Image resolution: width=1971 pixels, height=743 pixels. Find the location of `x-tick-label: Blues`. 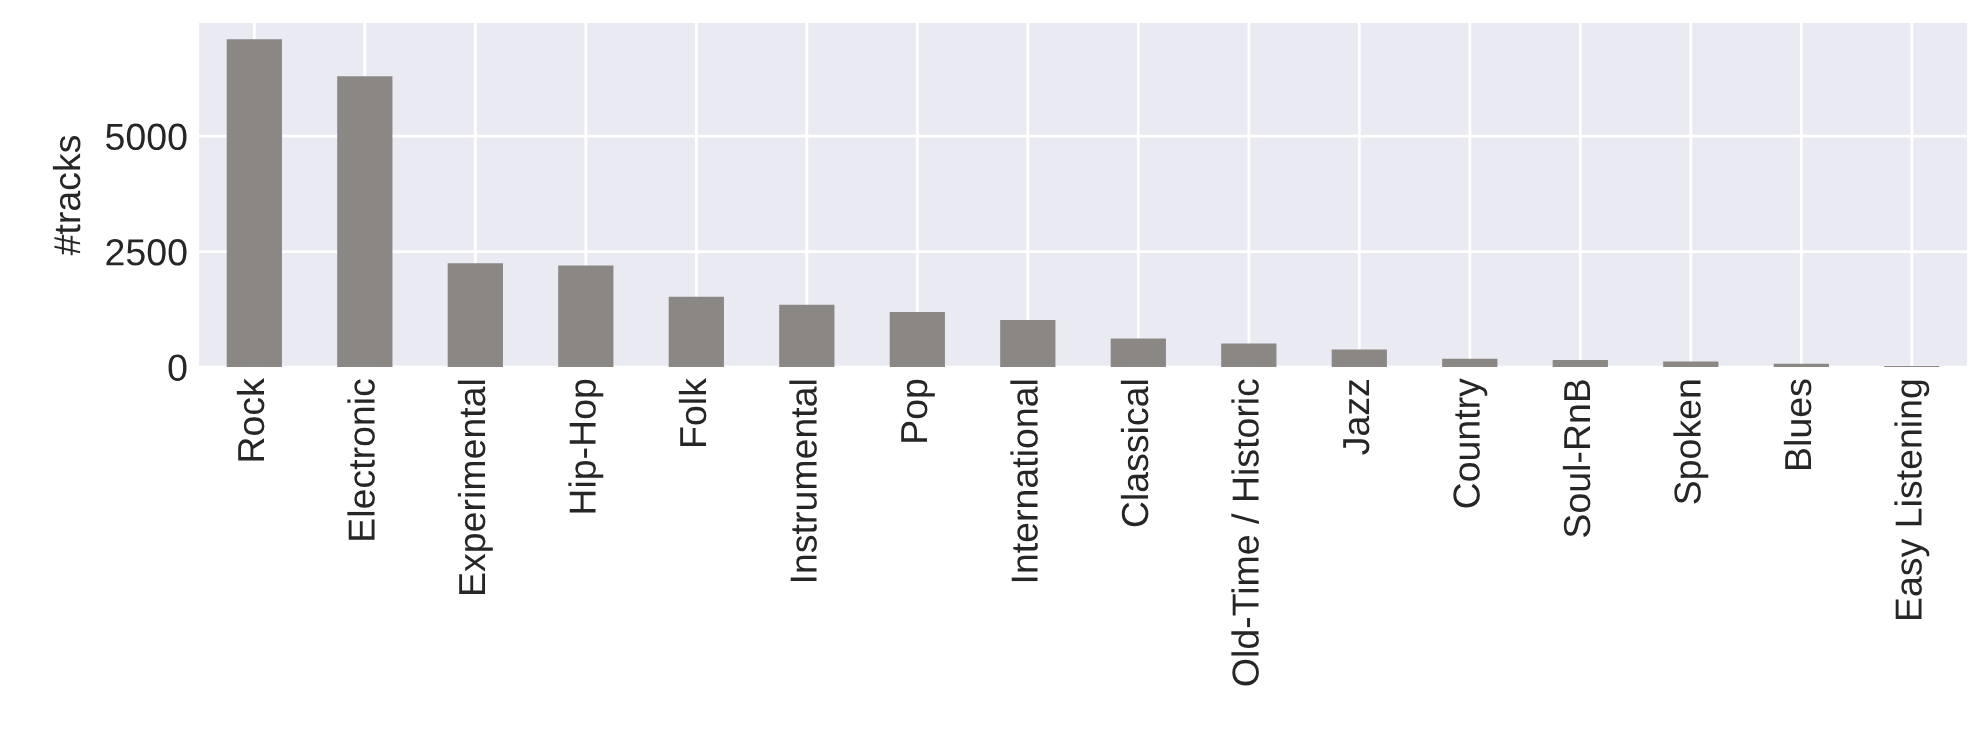

x-tick-label: Blues is located at coordinates (1797, 424).